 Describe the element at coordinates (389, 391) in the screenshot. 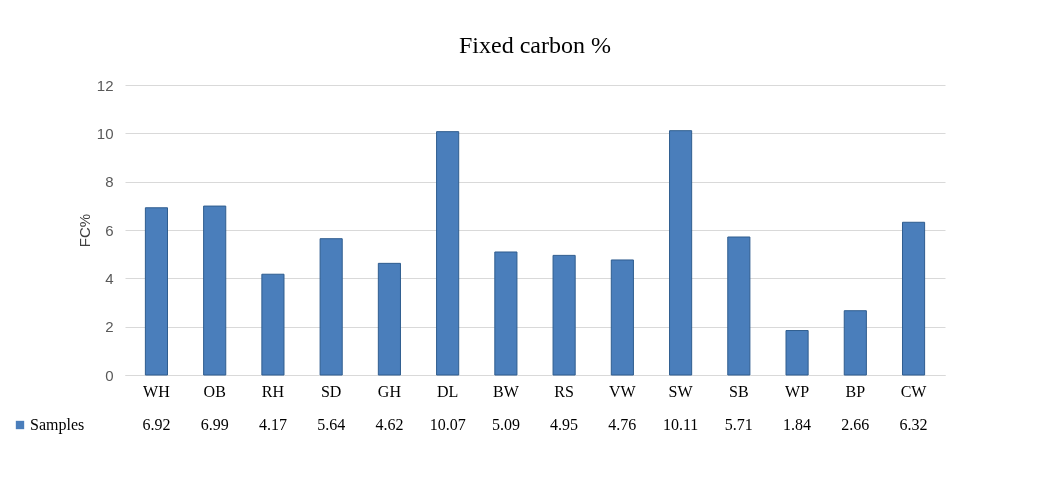

I see `x-tick-label: GH` at that location.